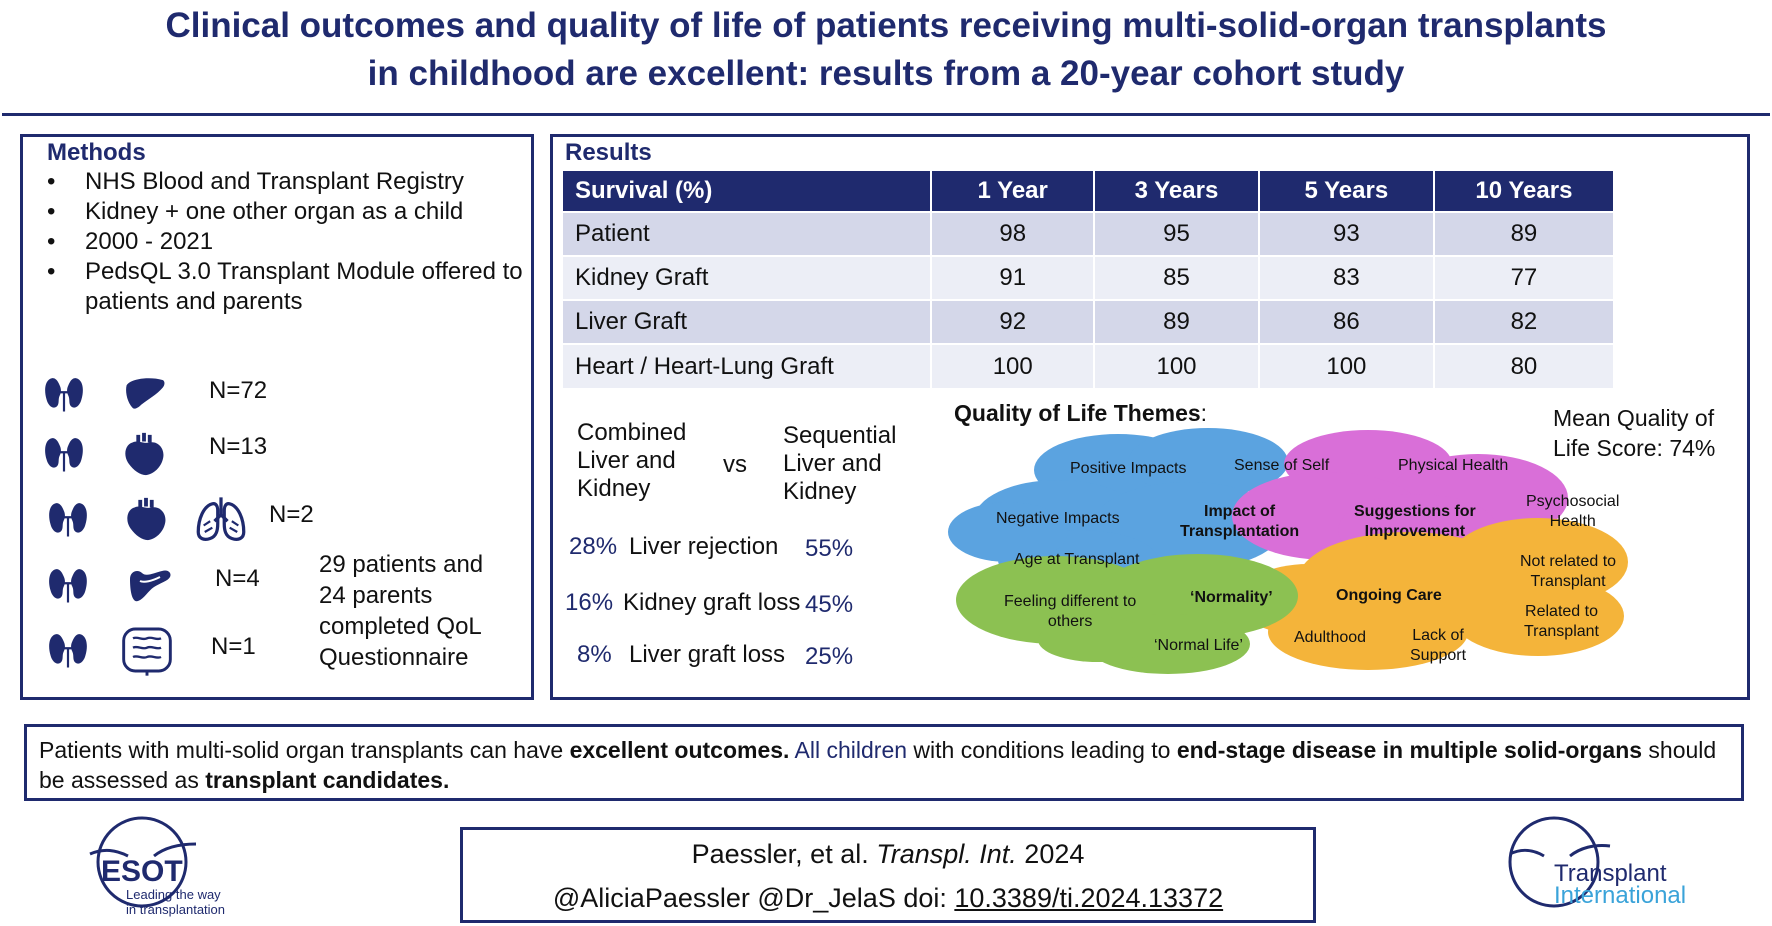  Describe the element at coordinates (748, 277) in the screenshot. I see `table-cell: Kidney Graft` at that location.